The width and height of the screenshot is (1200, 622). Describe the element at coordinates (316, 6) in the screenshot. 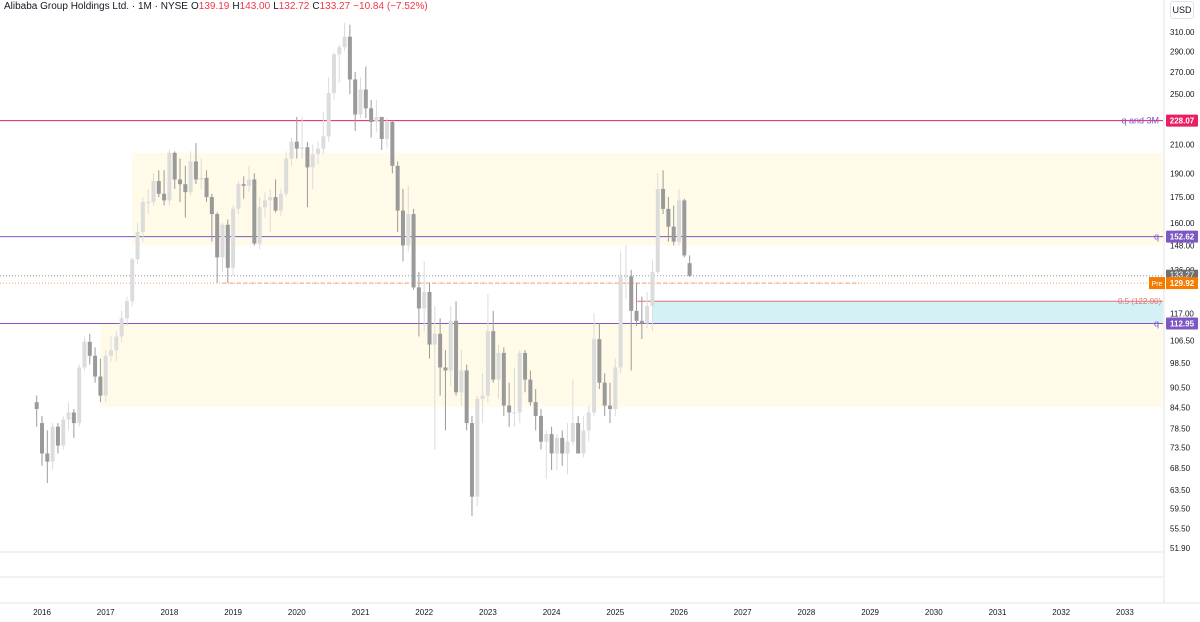

I see `close-label: C` at that location.